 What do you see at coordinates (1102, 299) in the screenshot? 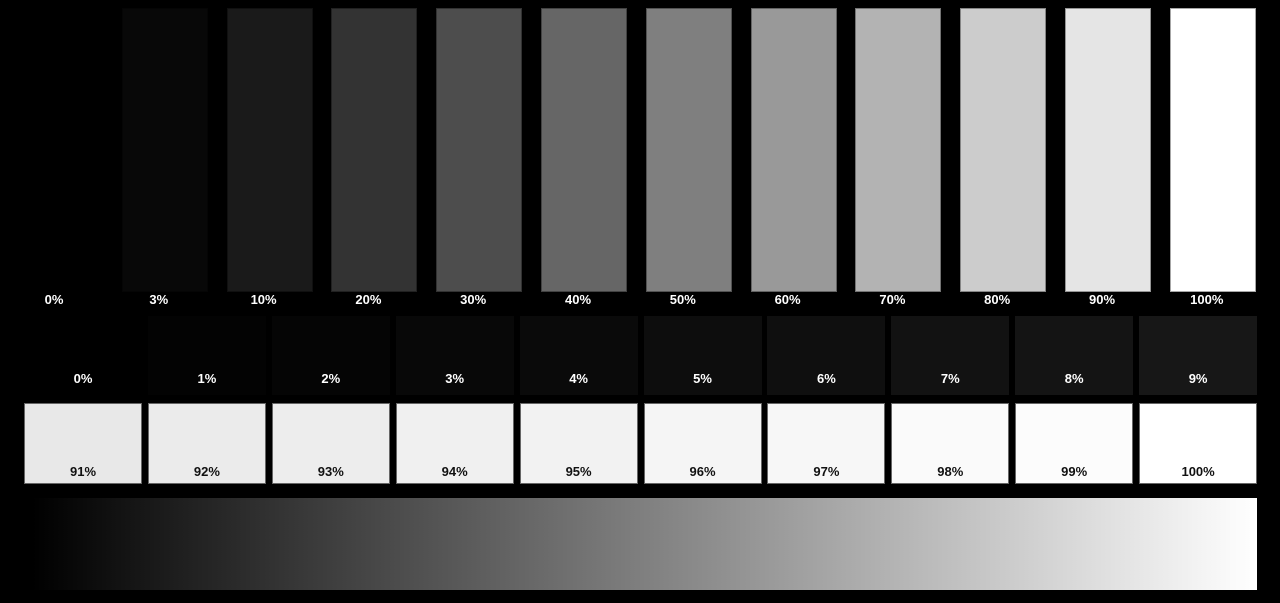
I see `gray-bar-label: 90%` at bounding box center [1102, 299].